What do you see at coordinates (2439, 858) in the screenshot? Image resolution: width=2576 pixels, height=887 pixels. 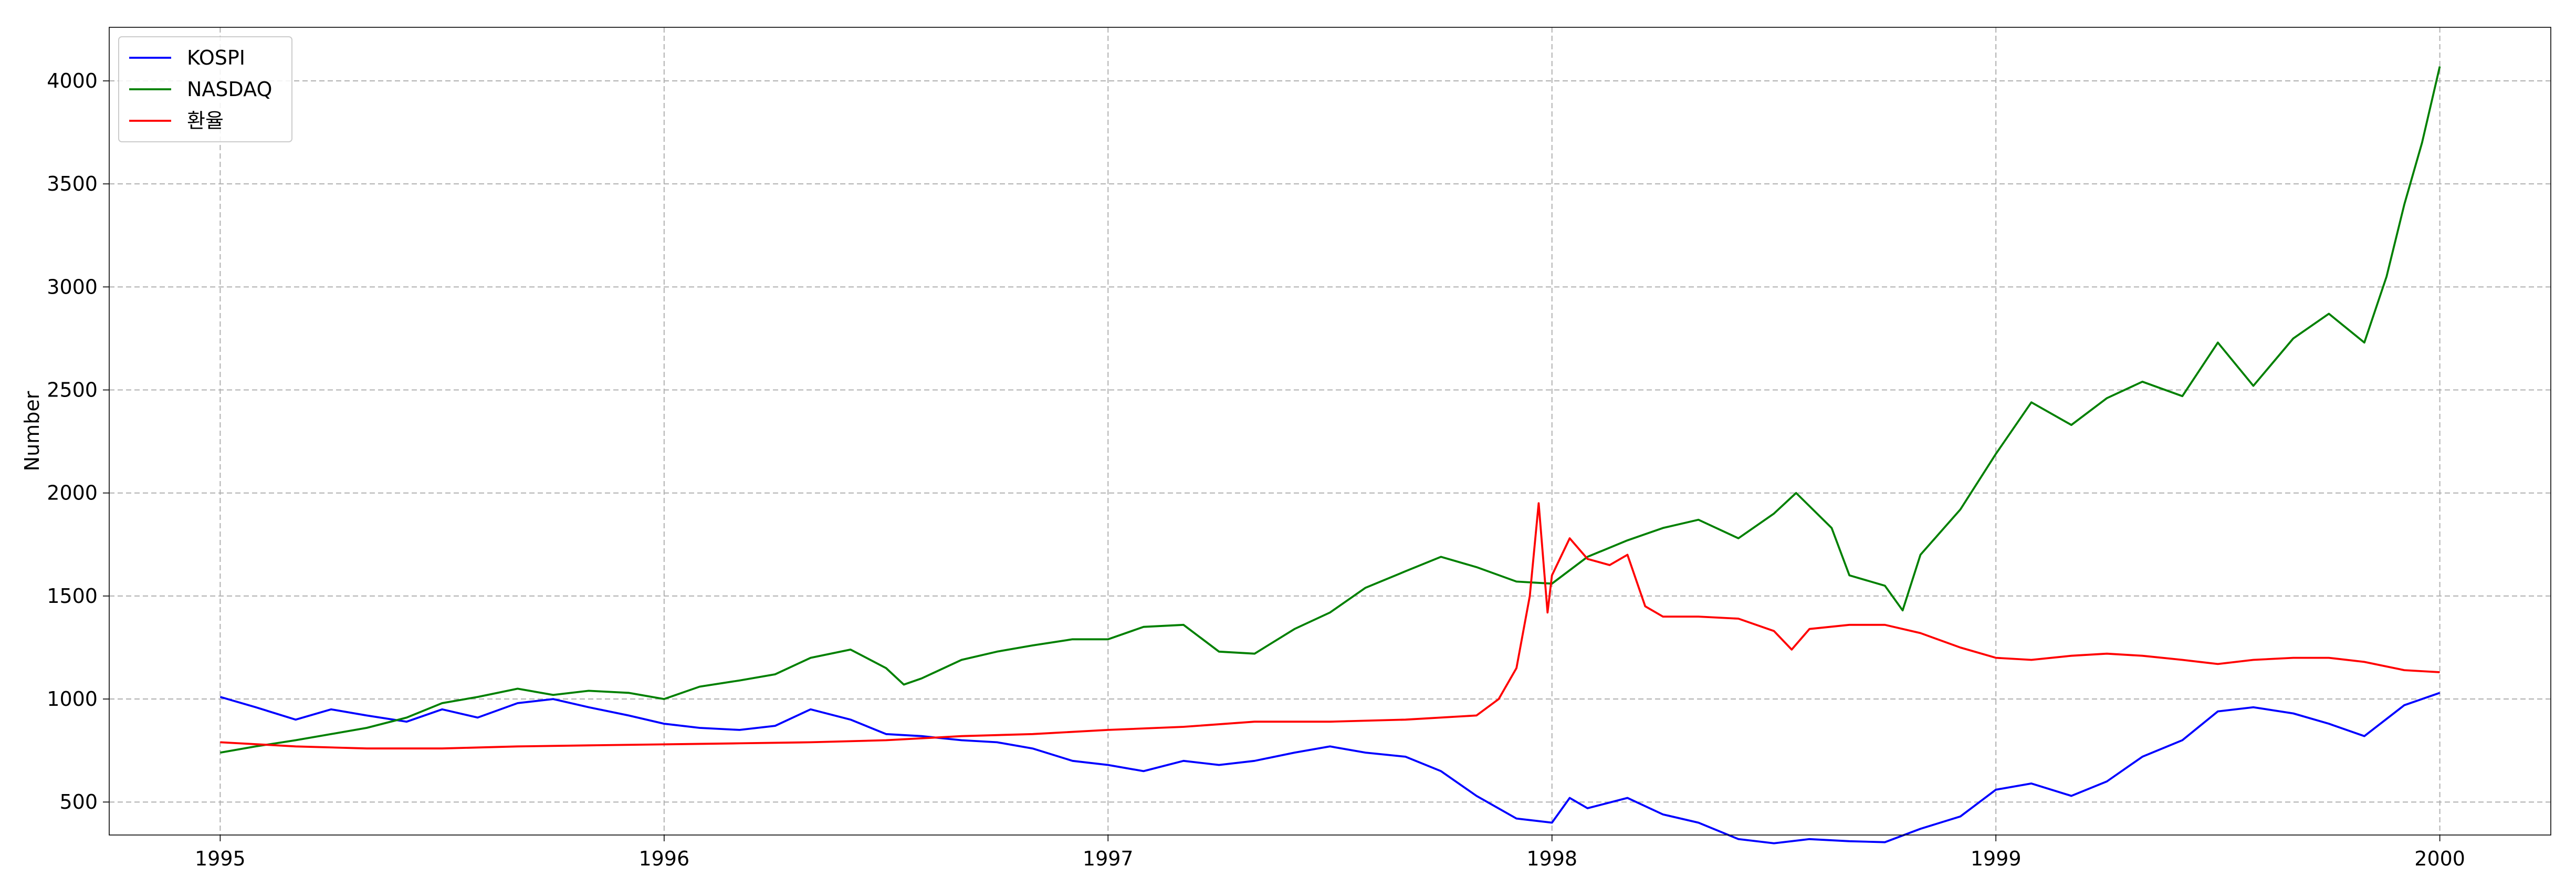 I see `x-tick-label: 2000` at bounding box center [2439, 858].